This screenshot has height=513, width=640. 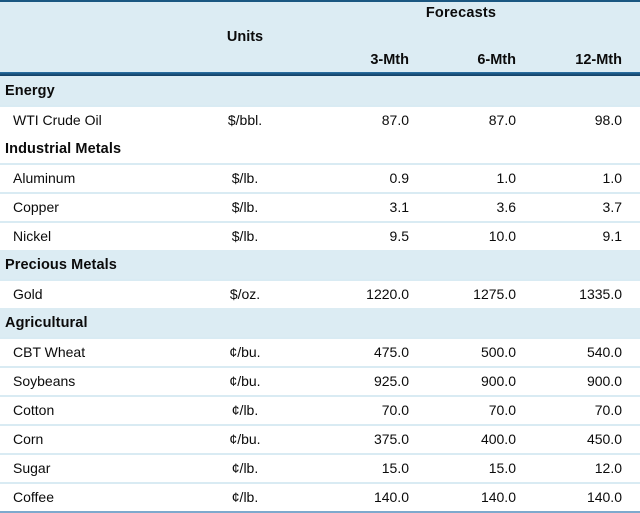 I want to click on forecast-3mth-value: 140.0, so click(x=391, y=497).